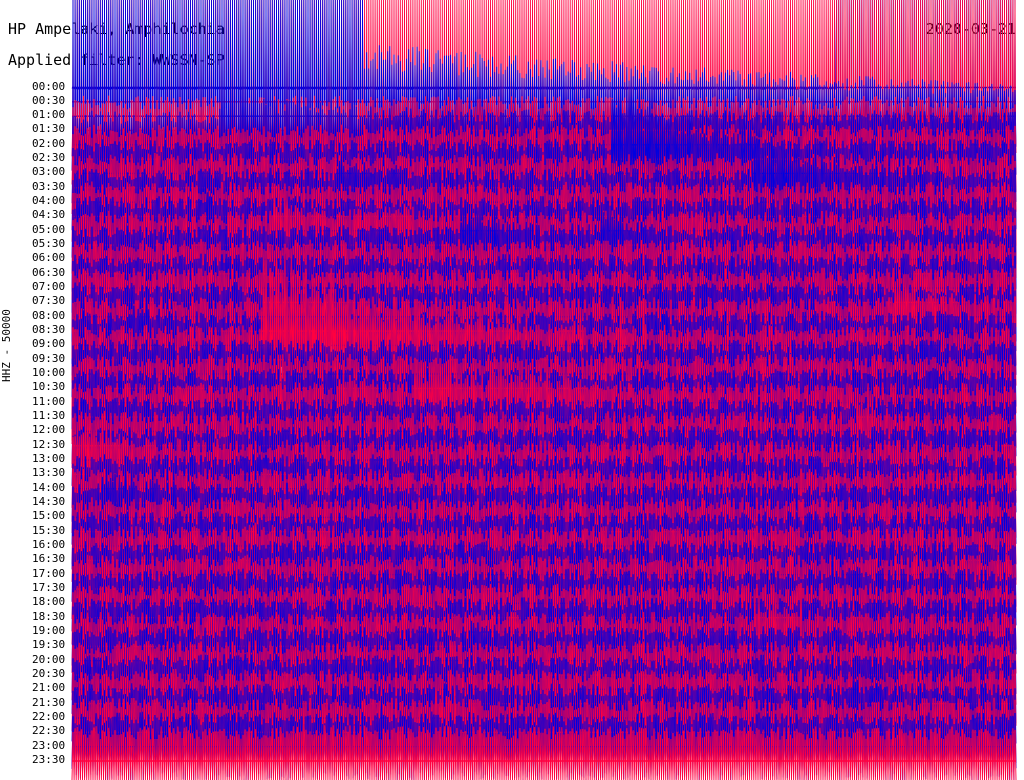 The height and width of the screenshot is (780, 1024). Describe the element at coordinates (49, 444) in the screenshot. I see `time-tick-1230: 12:30` at that location.